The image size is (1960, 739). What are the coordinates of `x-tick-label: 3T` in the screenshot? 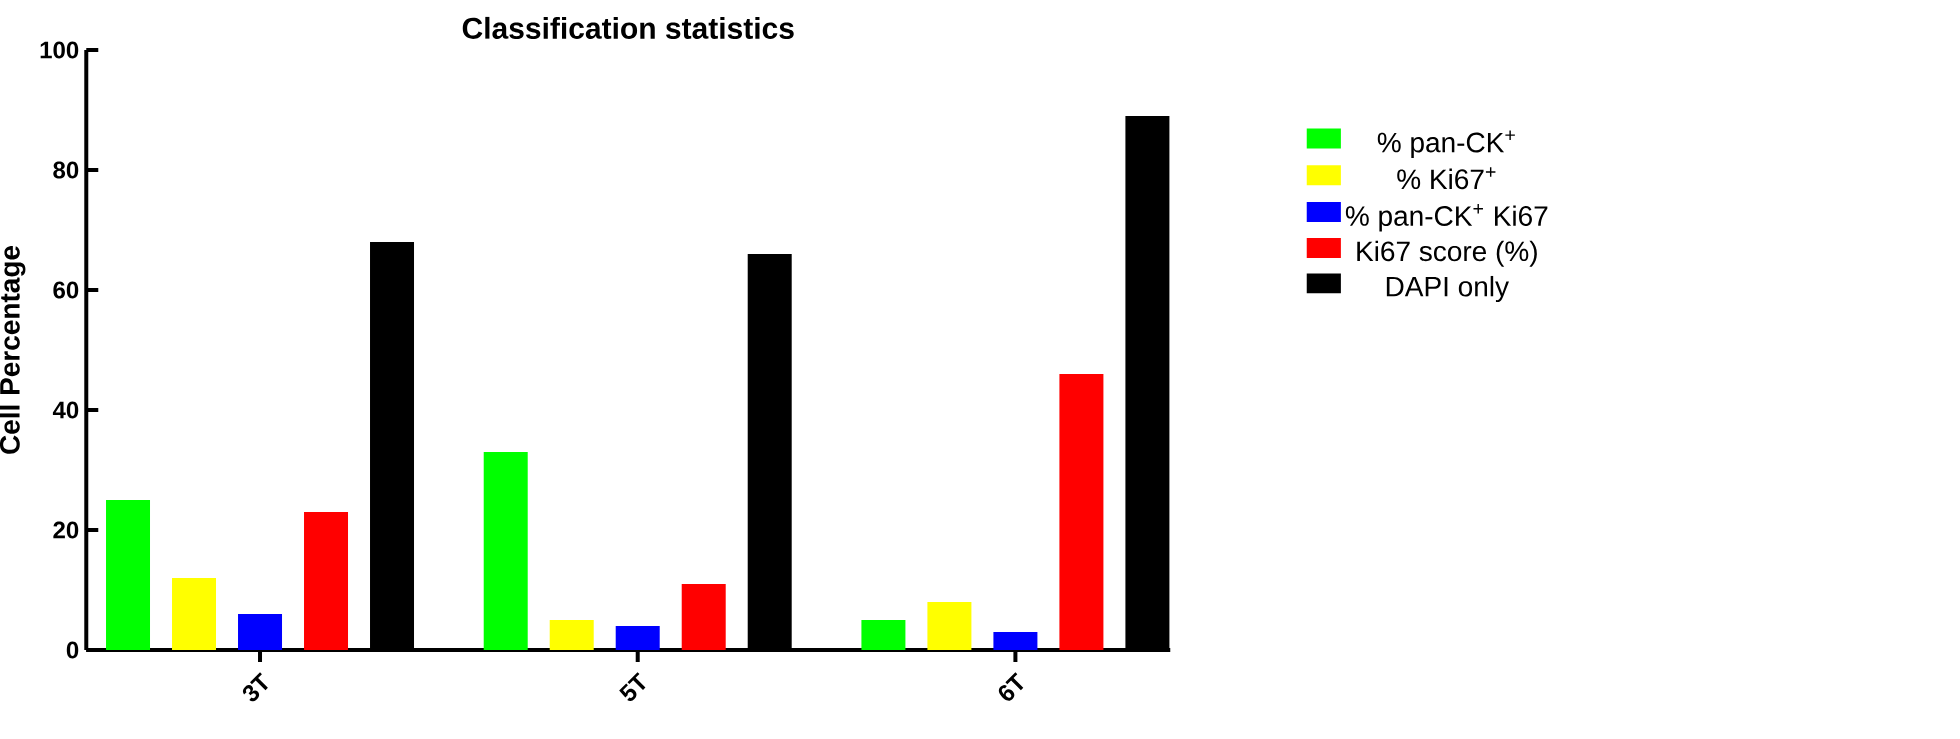 It's located at (255, 687).